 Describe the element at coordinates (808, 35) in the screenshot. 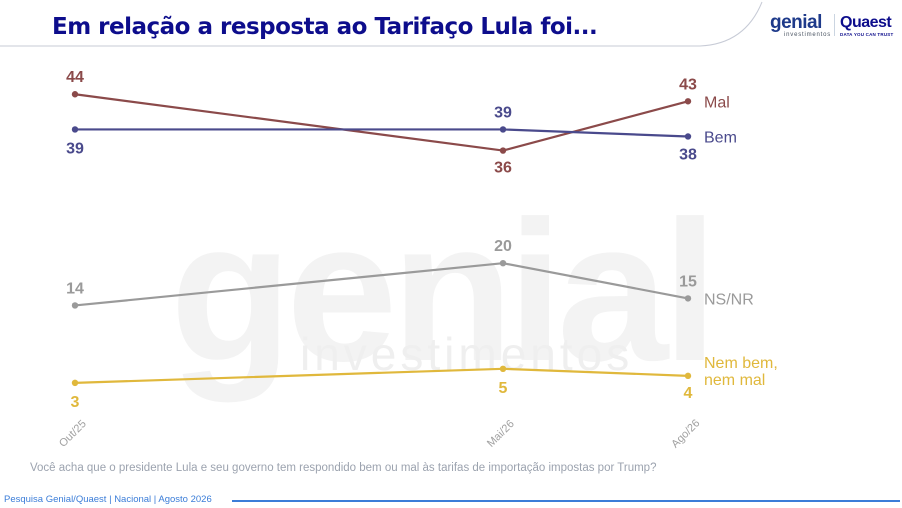

I see `genial-logo-subtext: investimentos` at that location.